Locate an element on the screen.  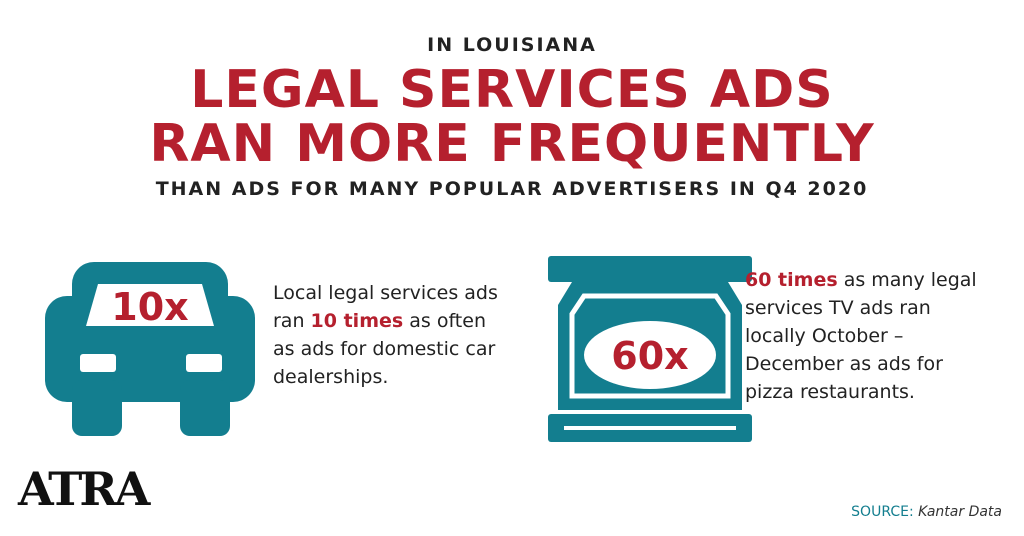
kicker: IN LOUISIANA is located at coordinates (512, 45).